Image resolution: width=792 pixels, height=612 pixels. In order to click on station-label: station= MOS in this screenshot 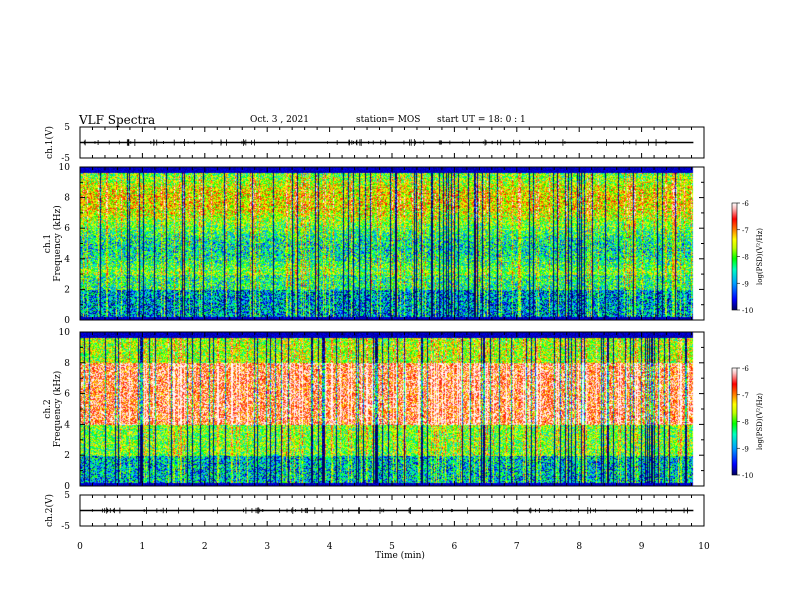, I will do `click(388, 120)`.